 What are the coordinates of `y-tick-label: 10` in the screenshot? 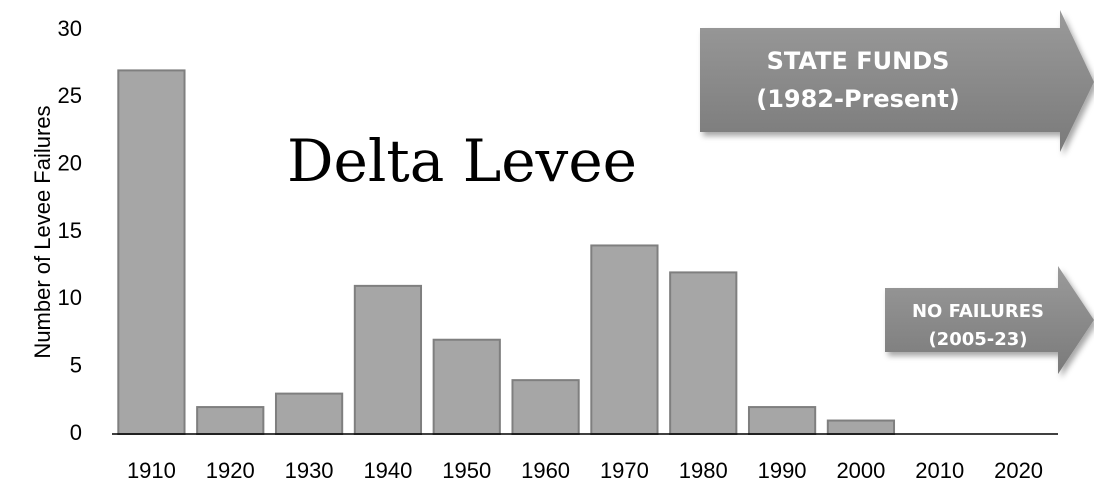 It's located at (70, 297).